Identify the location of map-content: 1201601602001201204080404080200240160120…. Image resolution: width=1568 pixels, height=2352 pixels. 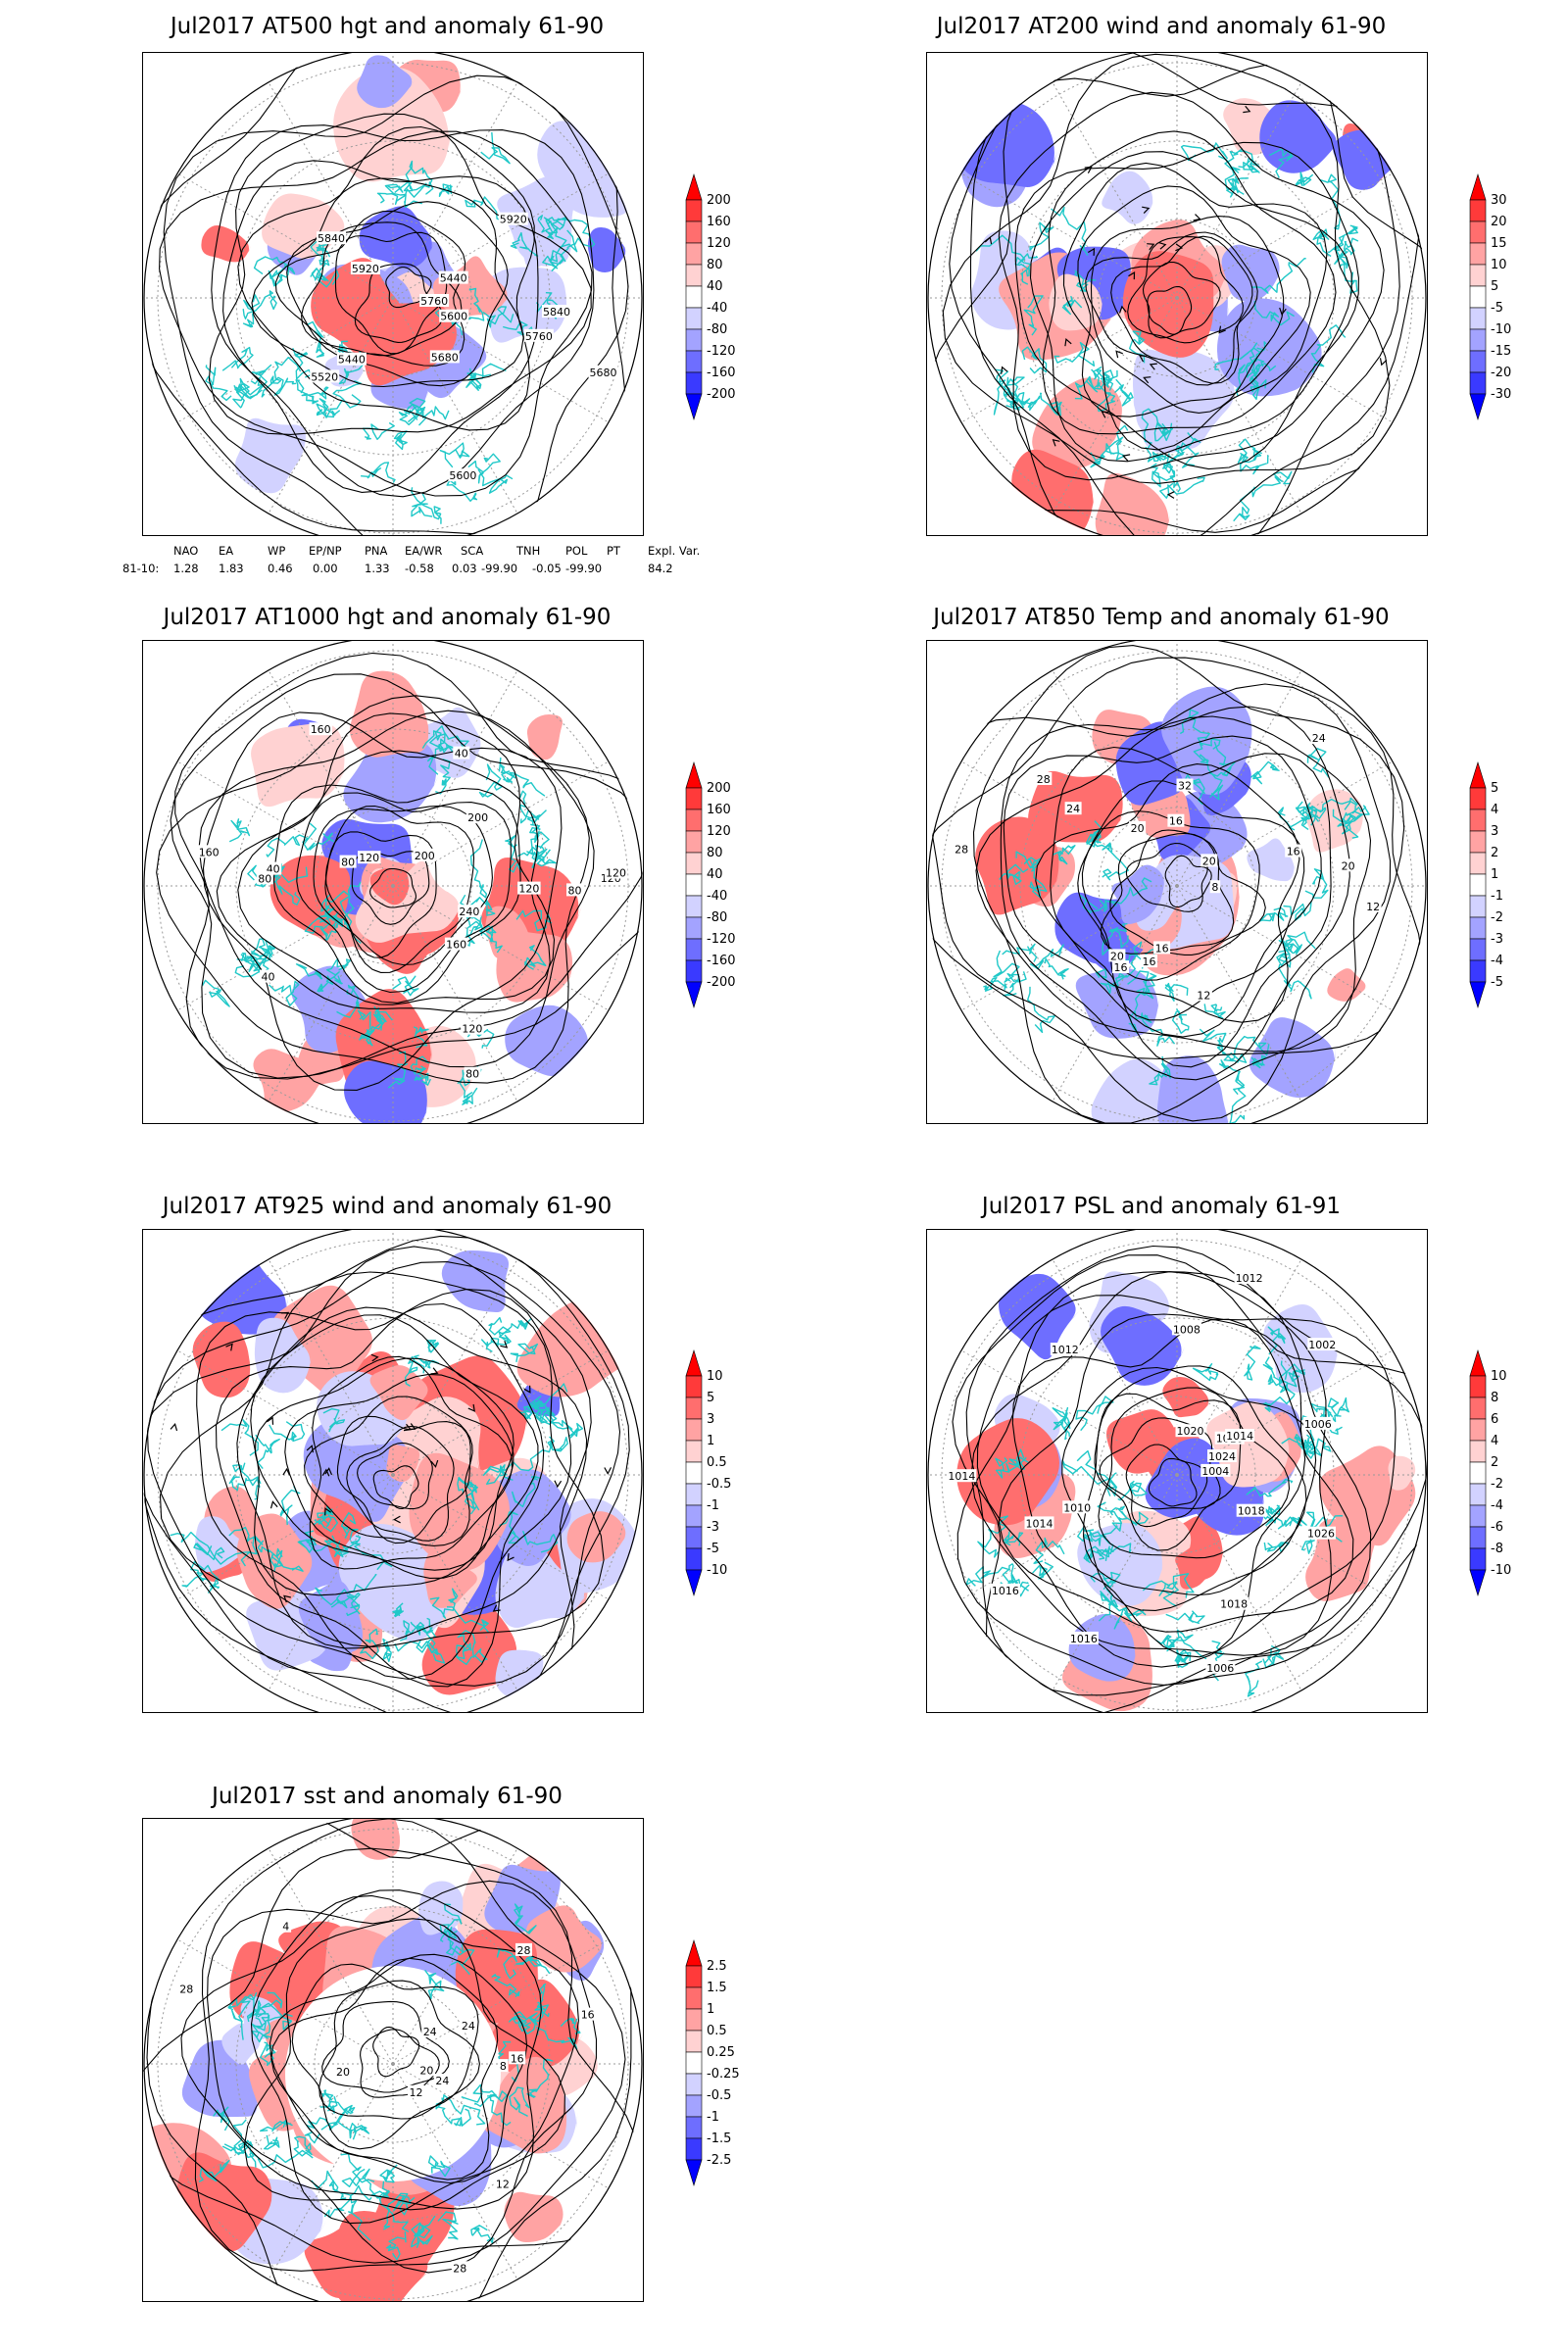
(393, 882).